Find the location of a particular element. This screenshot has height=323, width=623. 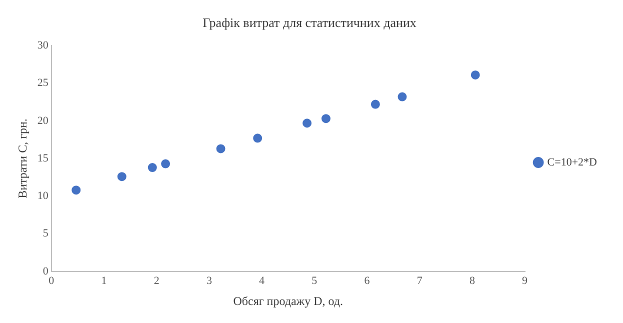

y-tick-label: 5 is located at coordinates (45, 234).